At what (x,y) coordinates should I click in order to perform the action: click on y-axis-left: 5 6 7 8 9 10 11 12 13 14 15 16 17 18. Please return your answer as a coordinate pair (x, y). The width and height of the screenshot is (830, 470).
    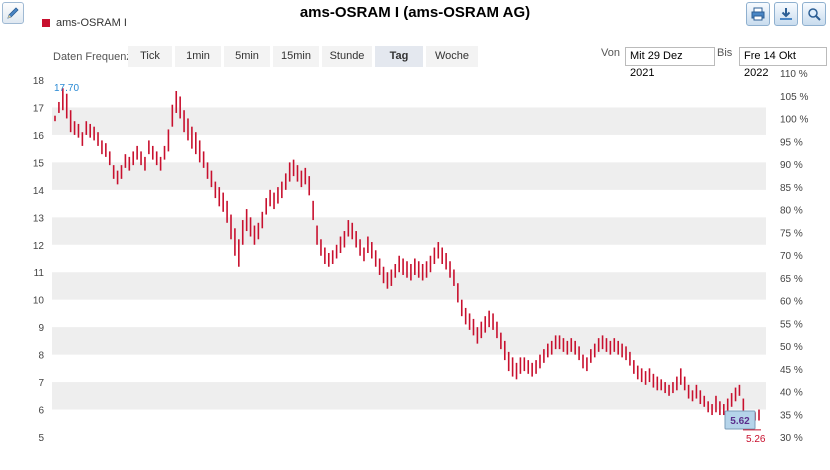
    Looking at the image, I should click on (39, 260).